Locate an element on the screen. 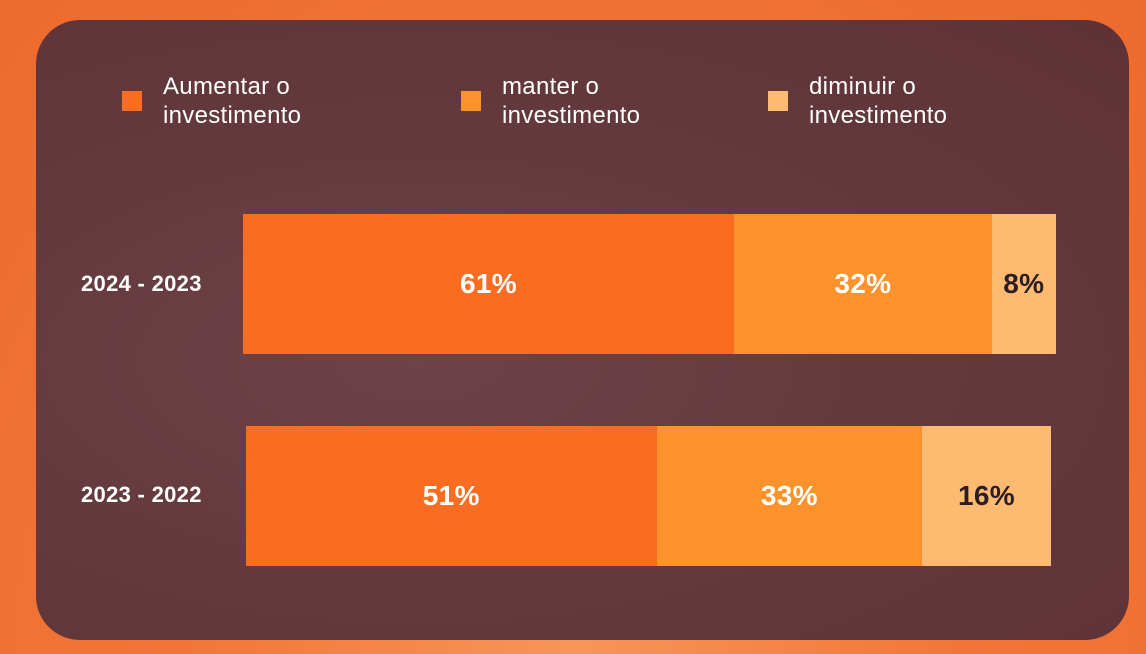  legend-item-maintain: manter o investimento is located at coordinates (550, 101).